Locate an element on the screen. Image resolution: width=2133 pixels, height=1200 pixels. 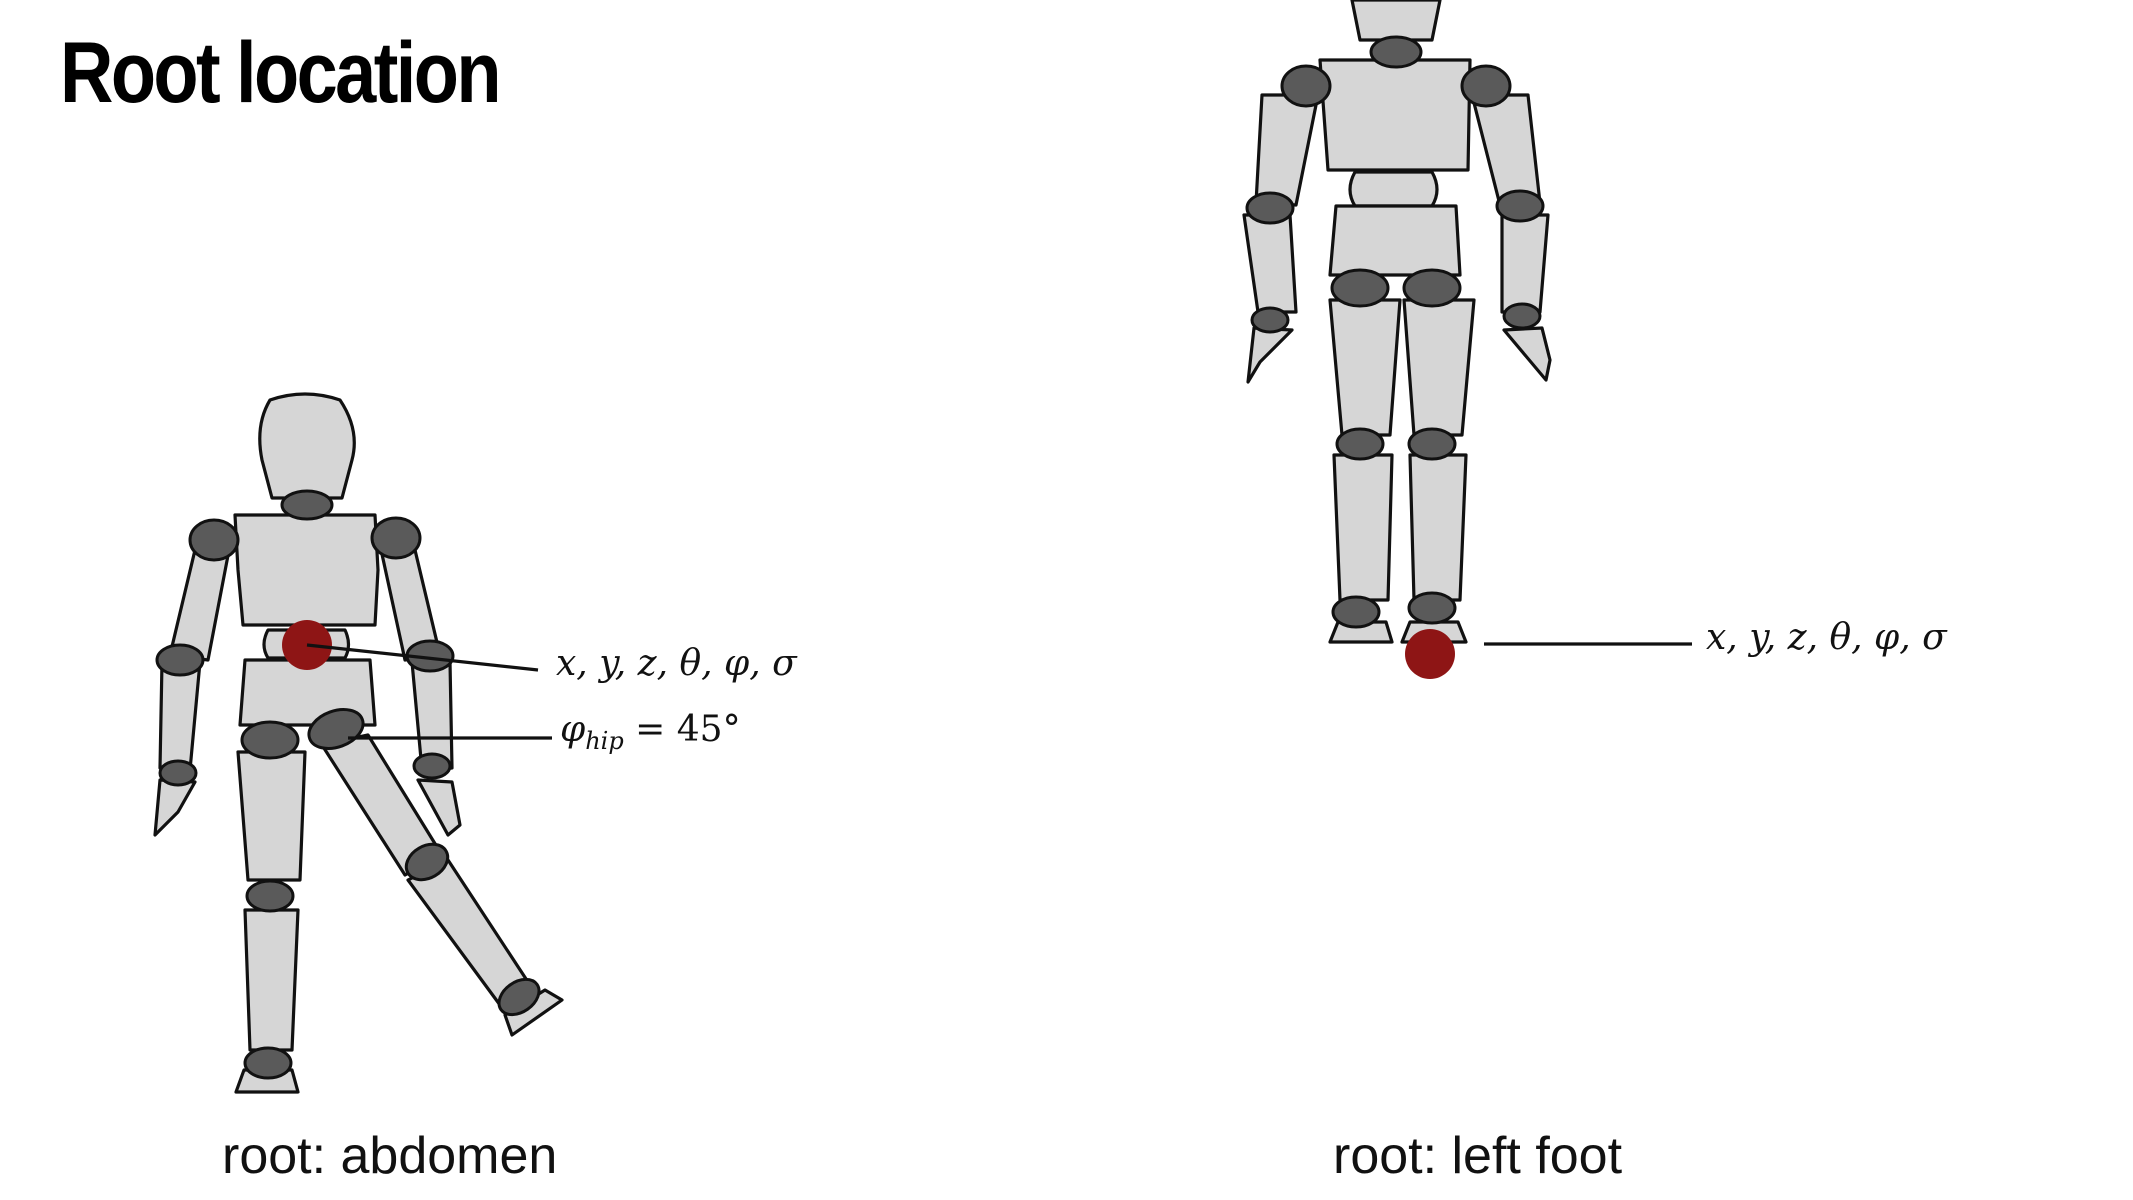
left-shoulder-joint-r is located at coordinates (396, 538).